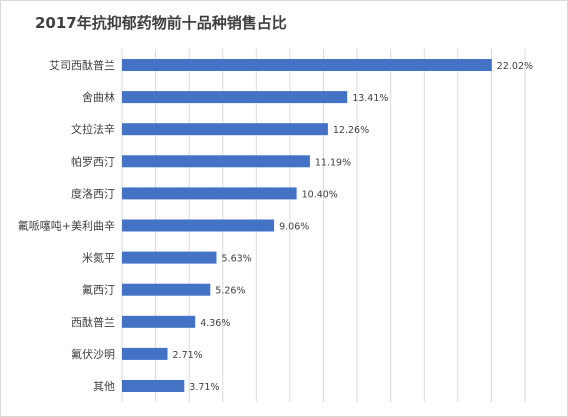 This screenshot has width=568, height=417. Describe the element at coordinates (93, 161) in the screenshot. I see `category-label: 帕罗西汀` at that location.